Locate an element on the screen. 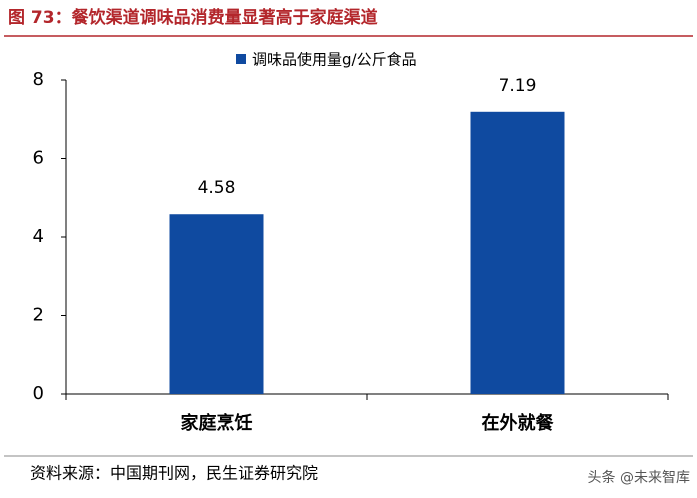 This screenshot has height=498, width=697. y-tick-label: 0 is located at coordinates (38, 393).